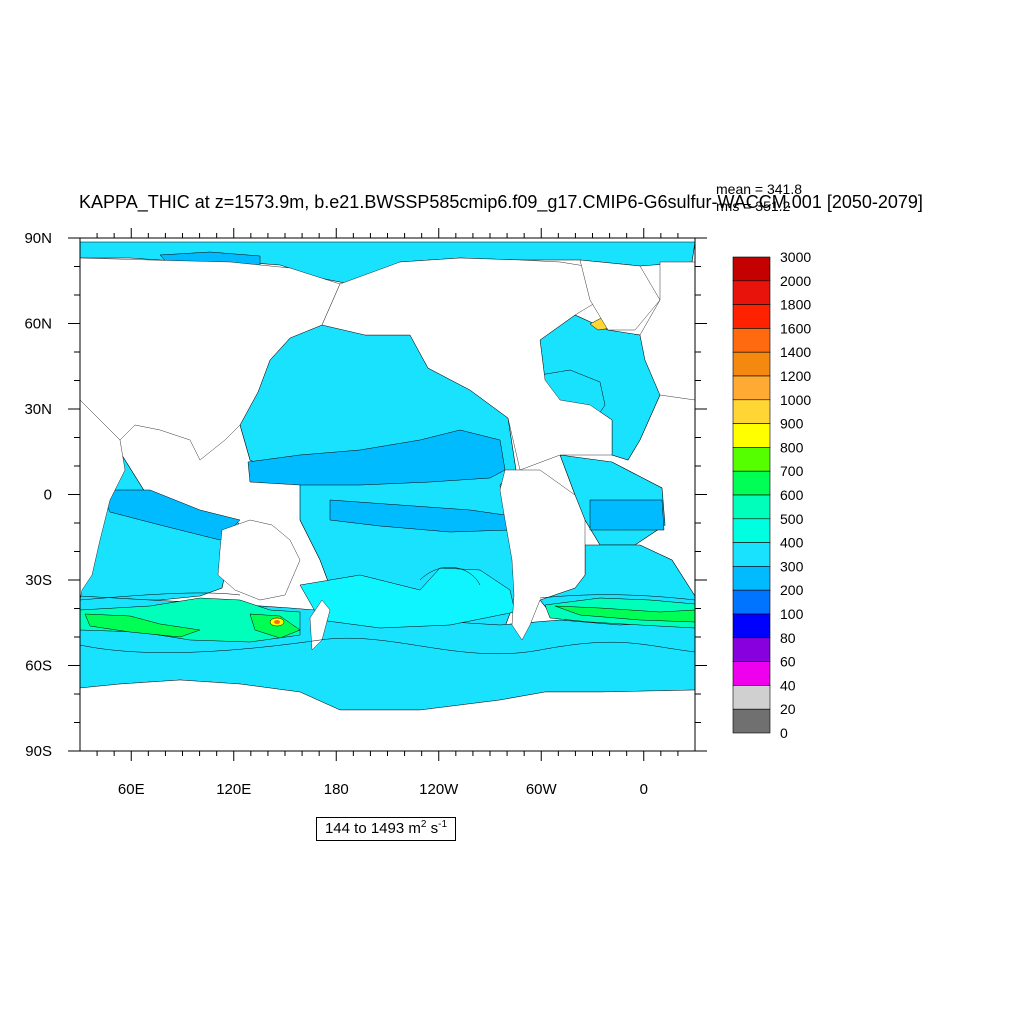  Describe the element at coordinates (792, 590) in the screenshot. I see `colorbar-label: 200` at that location.